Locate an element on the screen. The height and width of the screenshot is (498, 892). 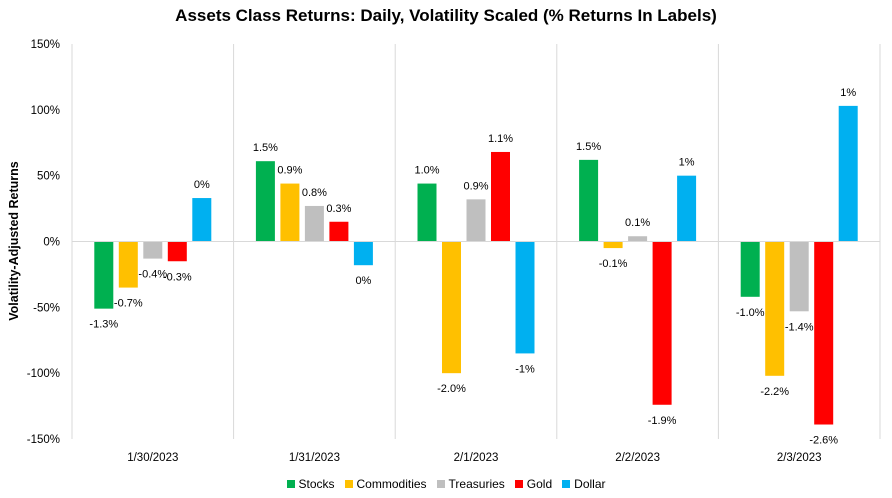
legend-item: Commodities is located at coordinates (385, 484).